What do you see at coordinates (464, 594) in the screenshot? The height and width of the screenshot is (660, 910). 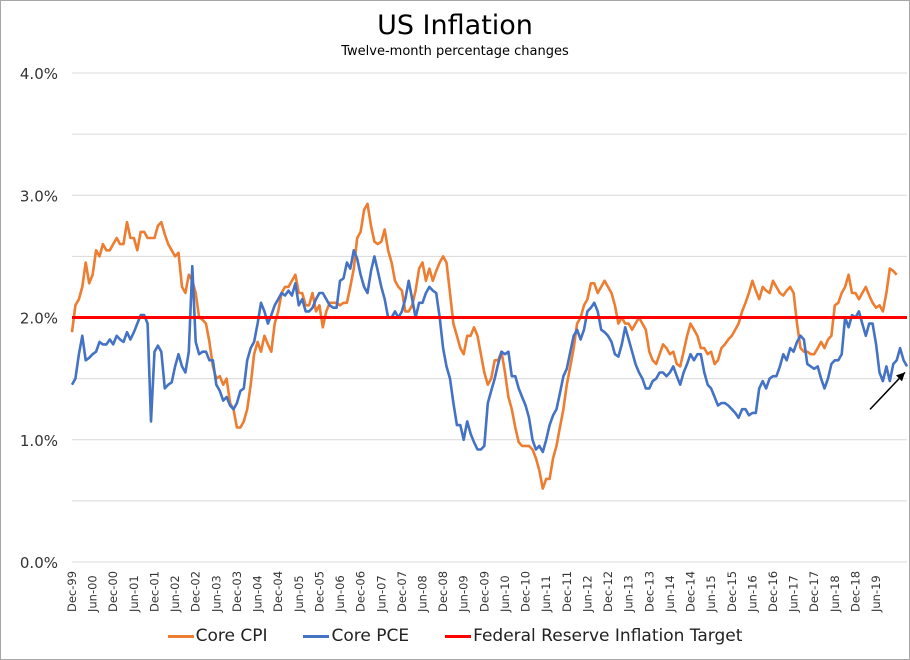 I see `x-tick-label: Jun-09` at bounding box center [464, 594].